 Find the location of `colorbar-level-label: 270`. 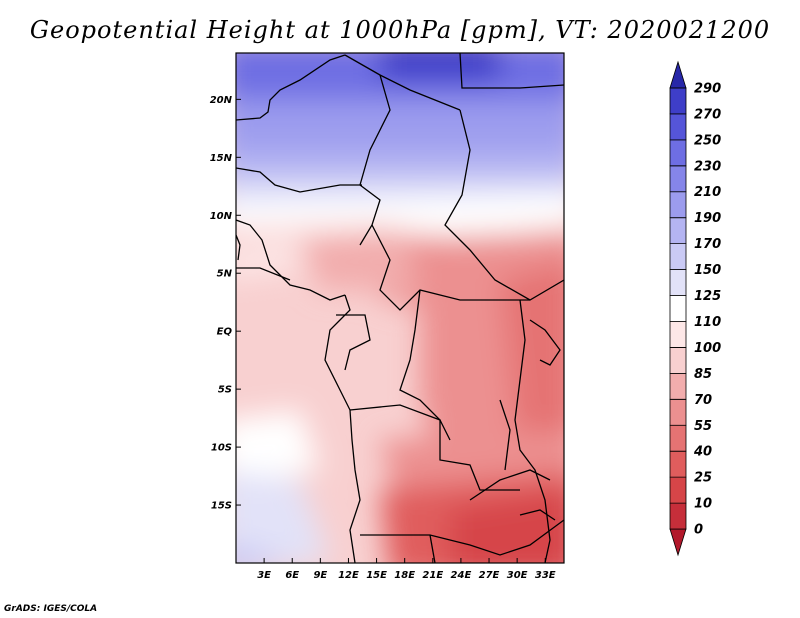

colorbar-level-label: 270 is located at coordinates (707, 114).